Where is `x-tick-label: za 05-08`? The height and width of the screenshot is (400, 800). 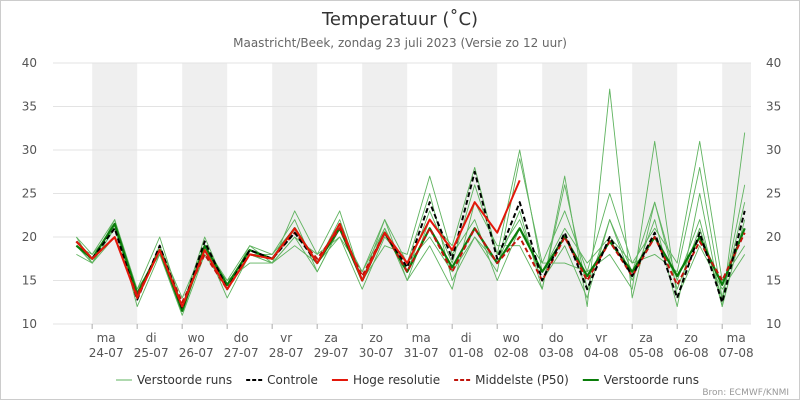
x-tick-label: za 05-08 is located at coordinates (646, 345).